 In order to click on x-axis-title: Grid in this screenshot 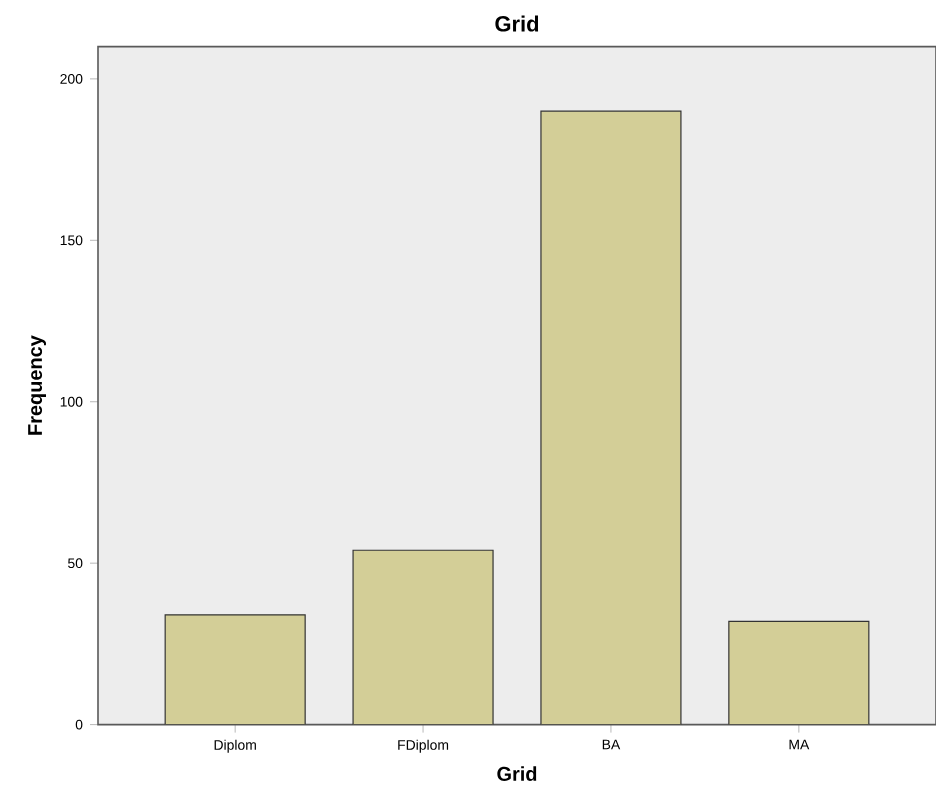, I will do `click(517, 773)`.